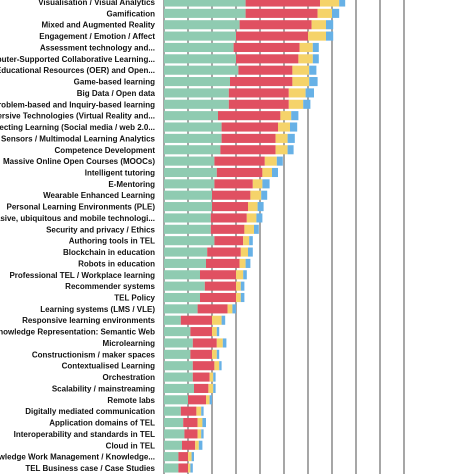  Describe the element at coordinates (97, 36) in the screenshot. I see `category-label-3: Engagement / Emotion / Affect` at that location.